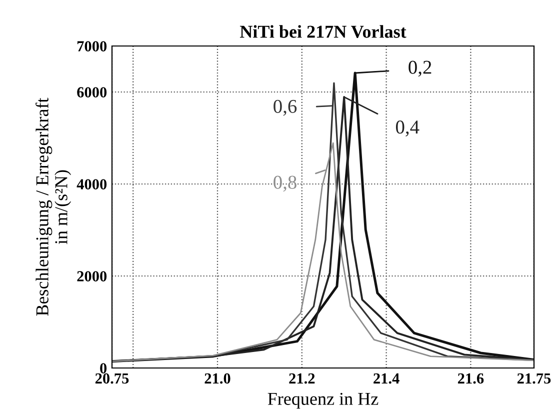  I want to click on x-tick-label: 21.0, so click(217, 378).